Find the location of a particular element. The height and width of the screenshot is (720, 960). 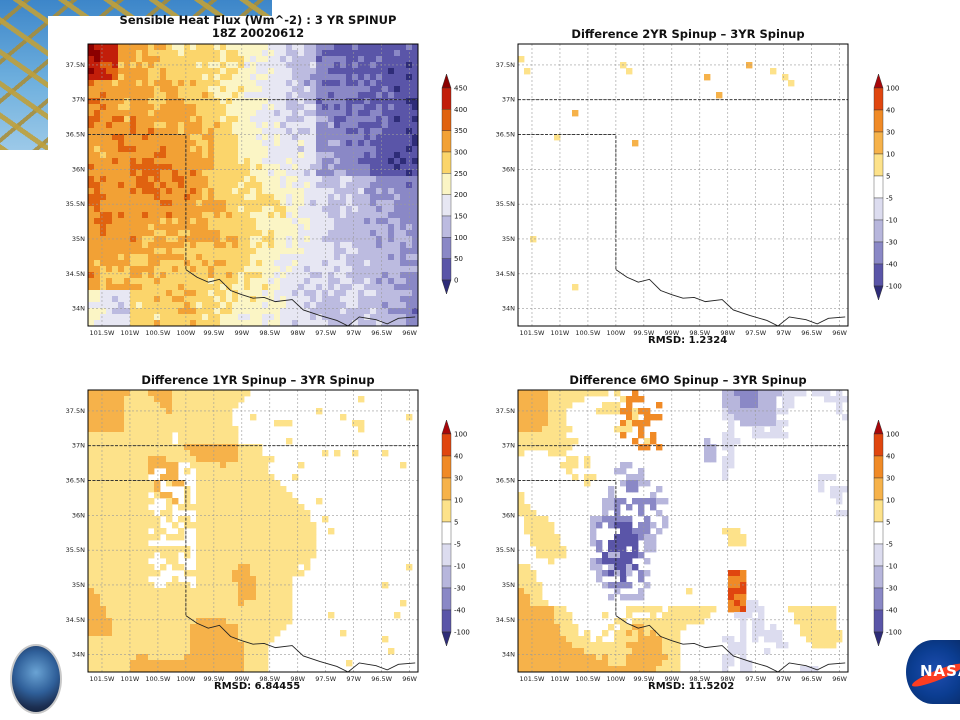

lon-tick-label: 100W is located at coordinates (185, 679).